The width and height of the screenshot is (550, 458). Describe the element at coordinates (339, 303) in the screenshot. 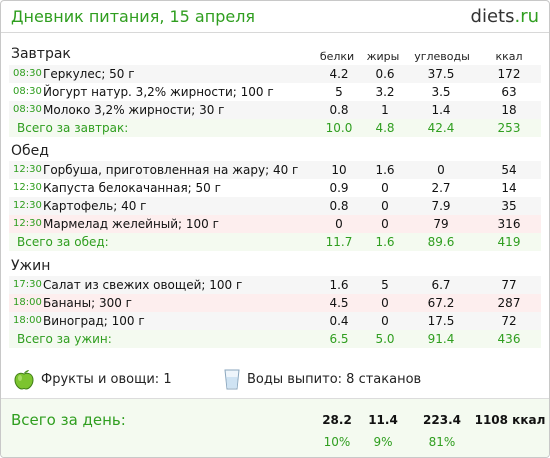

I see `proteins-value: 4.5` at that location.